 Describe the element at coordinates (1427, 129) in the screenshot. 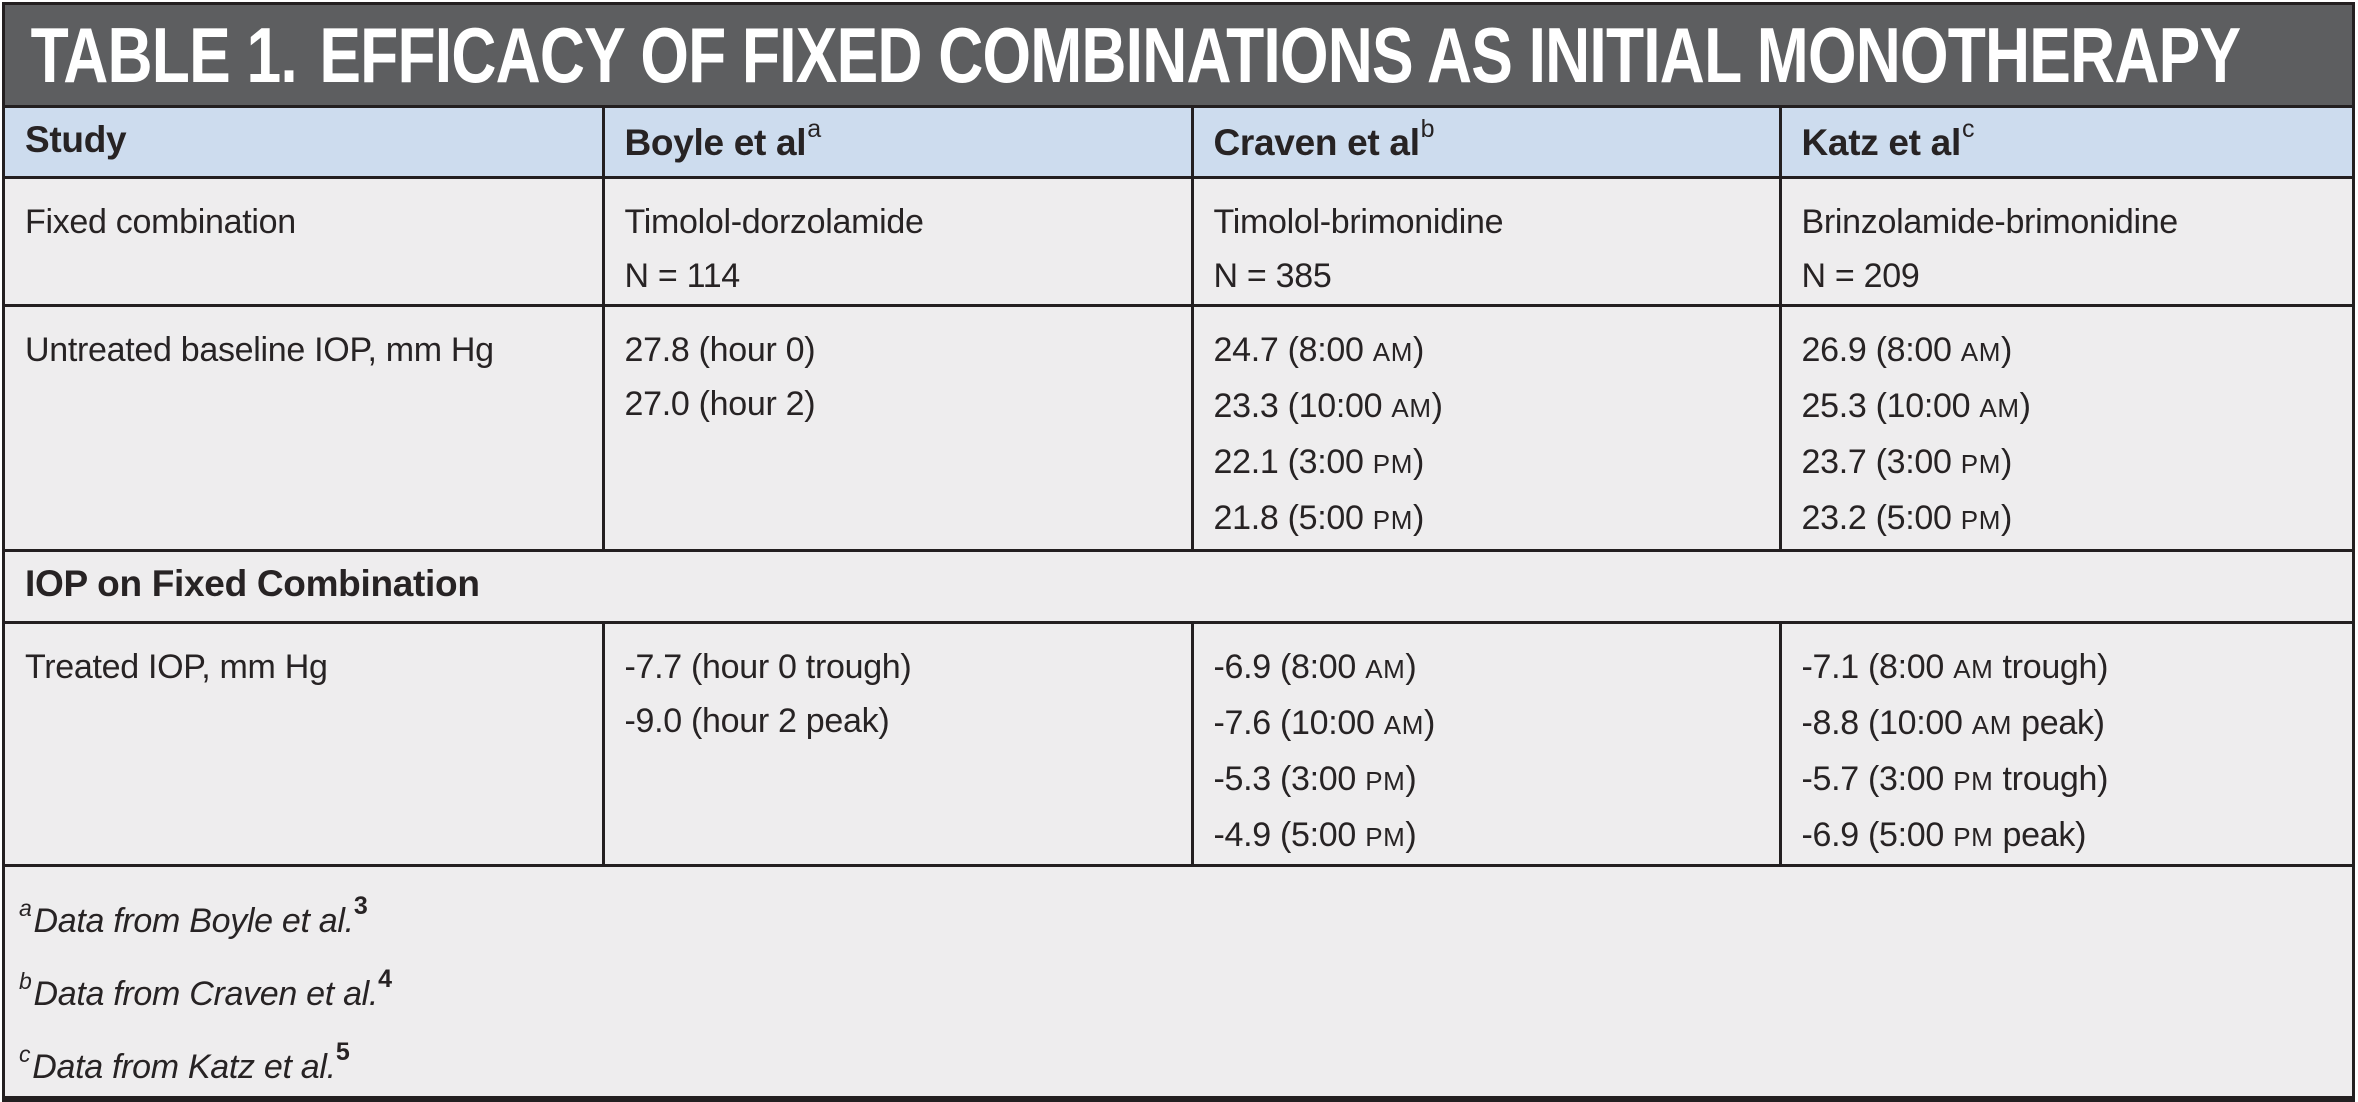

I see `col-header-craven-sup: b` at that location.